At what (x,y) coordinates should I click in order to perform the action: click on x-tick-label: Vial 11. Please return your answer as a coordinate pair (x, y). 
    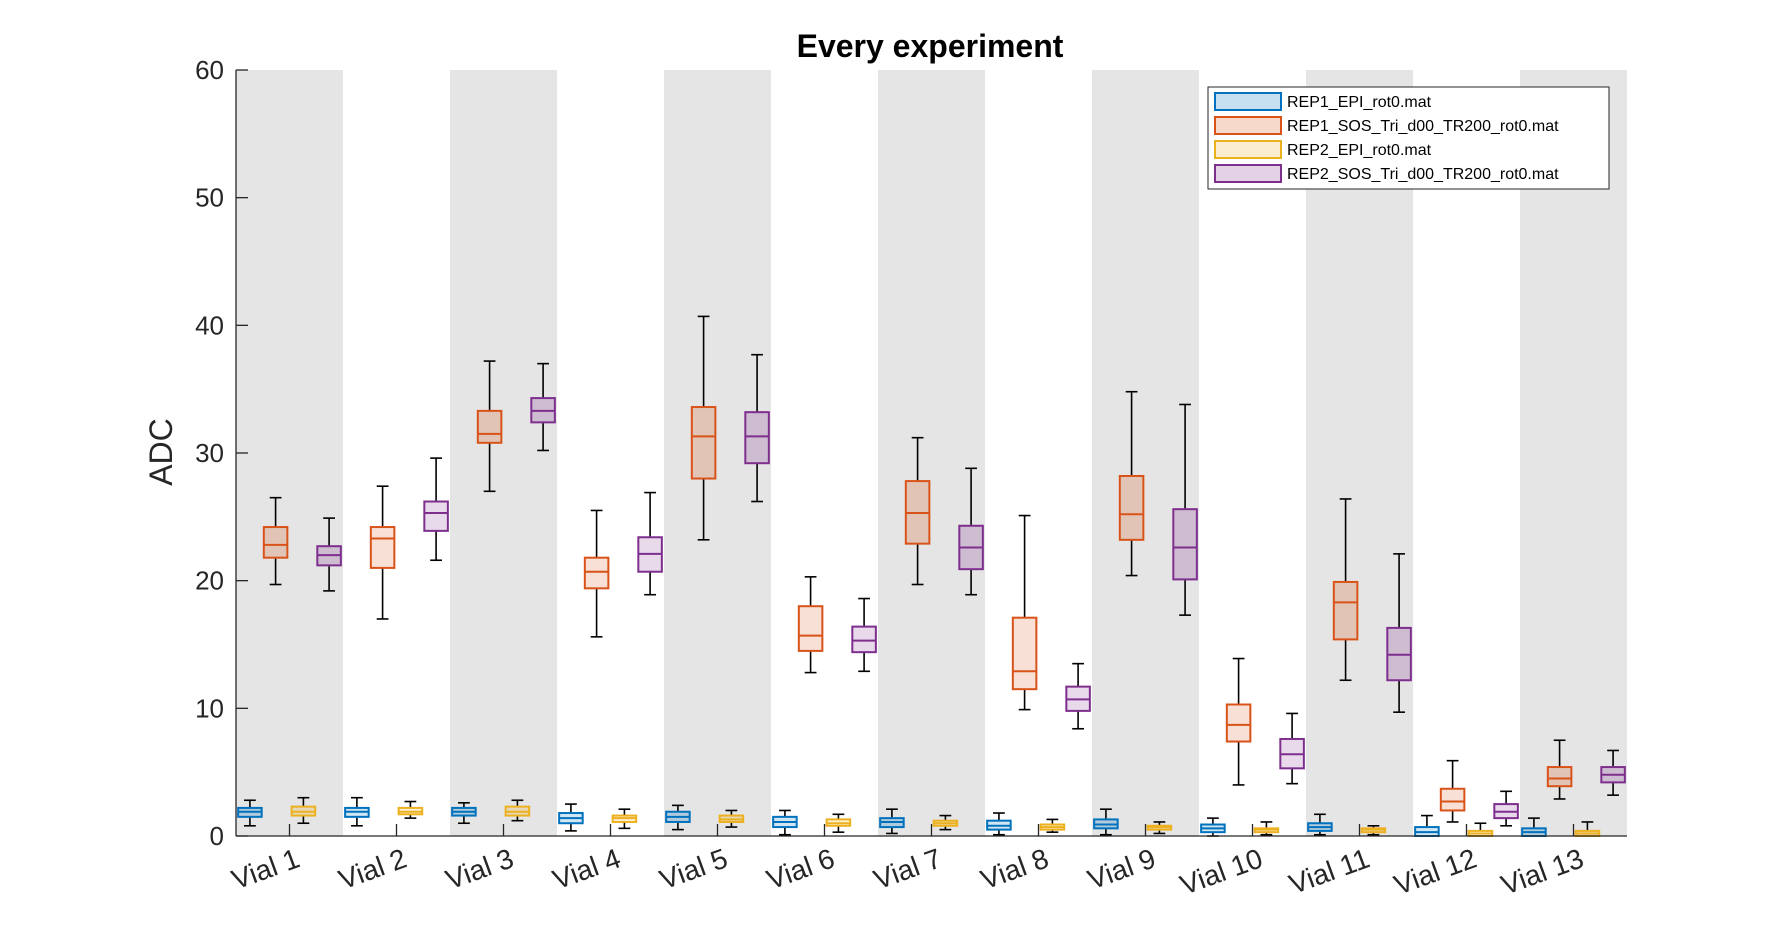
    Looking at the image, I should click on (1329, 872).